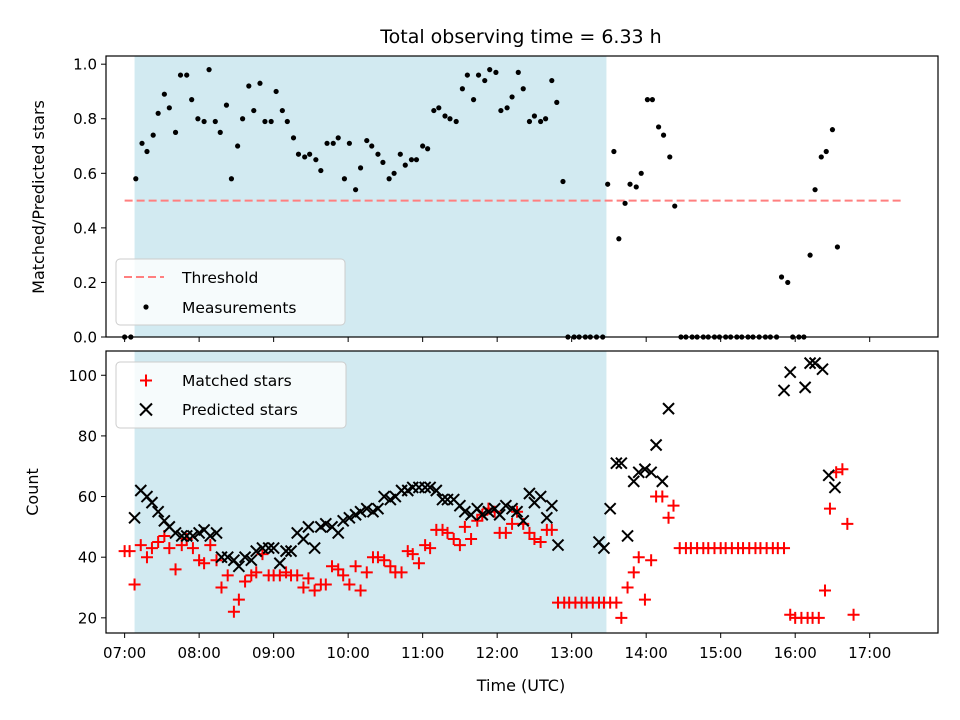 The width and height of the screenshot is (960, 720). Describe the element at coordinates (146, 307) in the screenshot. I see `legend-measurements-swatch` at that location.